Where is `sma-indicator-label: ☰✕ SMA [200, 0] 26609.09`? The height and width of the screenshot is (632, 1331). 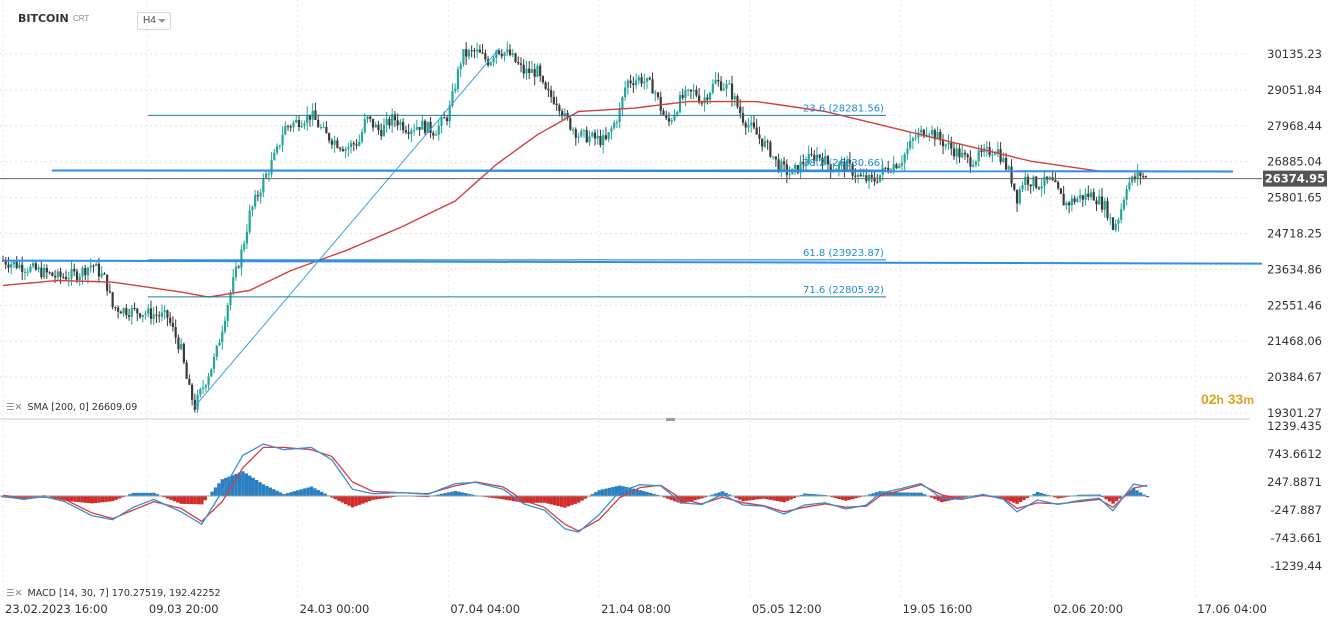 sma-indicator-label: ☰✕ SMA [200, 0] 26609.09 is located at coordinates (71, 407).